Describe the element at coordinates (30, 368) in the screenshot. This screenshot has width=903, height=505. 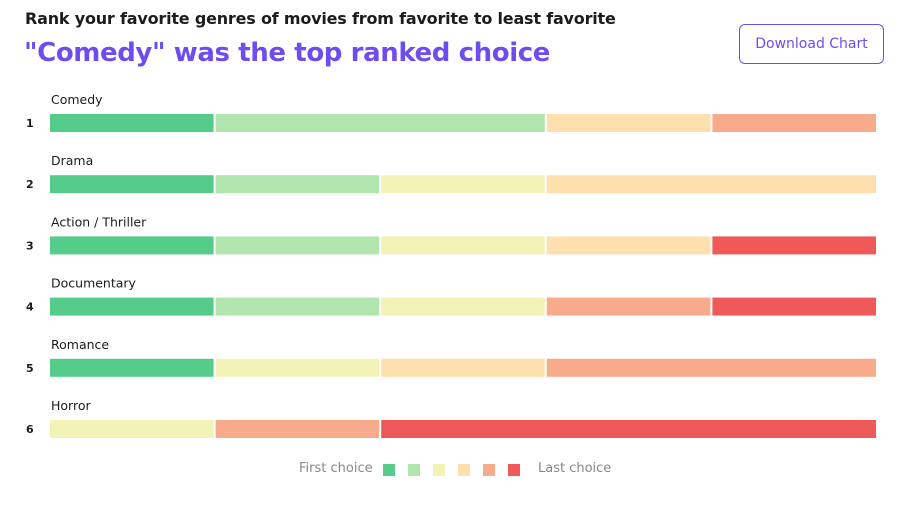
I see `rank-number: 5` at that location.